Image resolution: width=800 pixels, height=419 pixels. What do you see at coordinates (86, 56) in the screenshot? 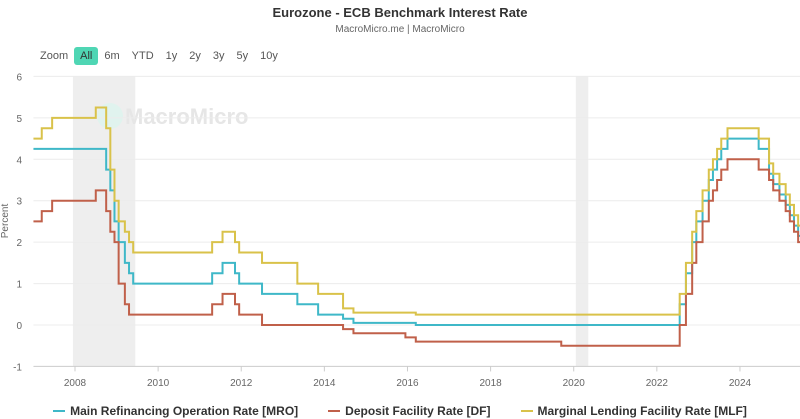
I see `zoom-all-button: All` at bounding box center [86, 56].